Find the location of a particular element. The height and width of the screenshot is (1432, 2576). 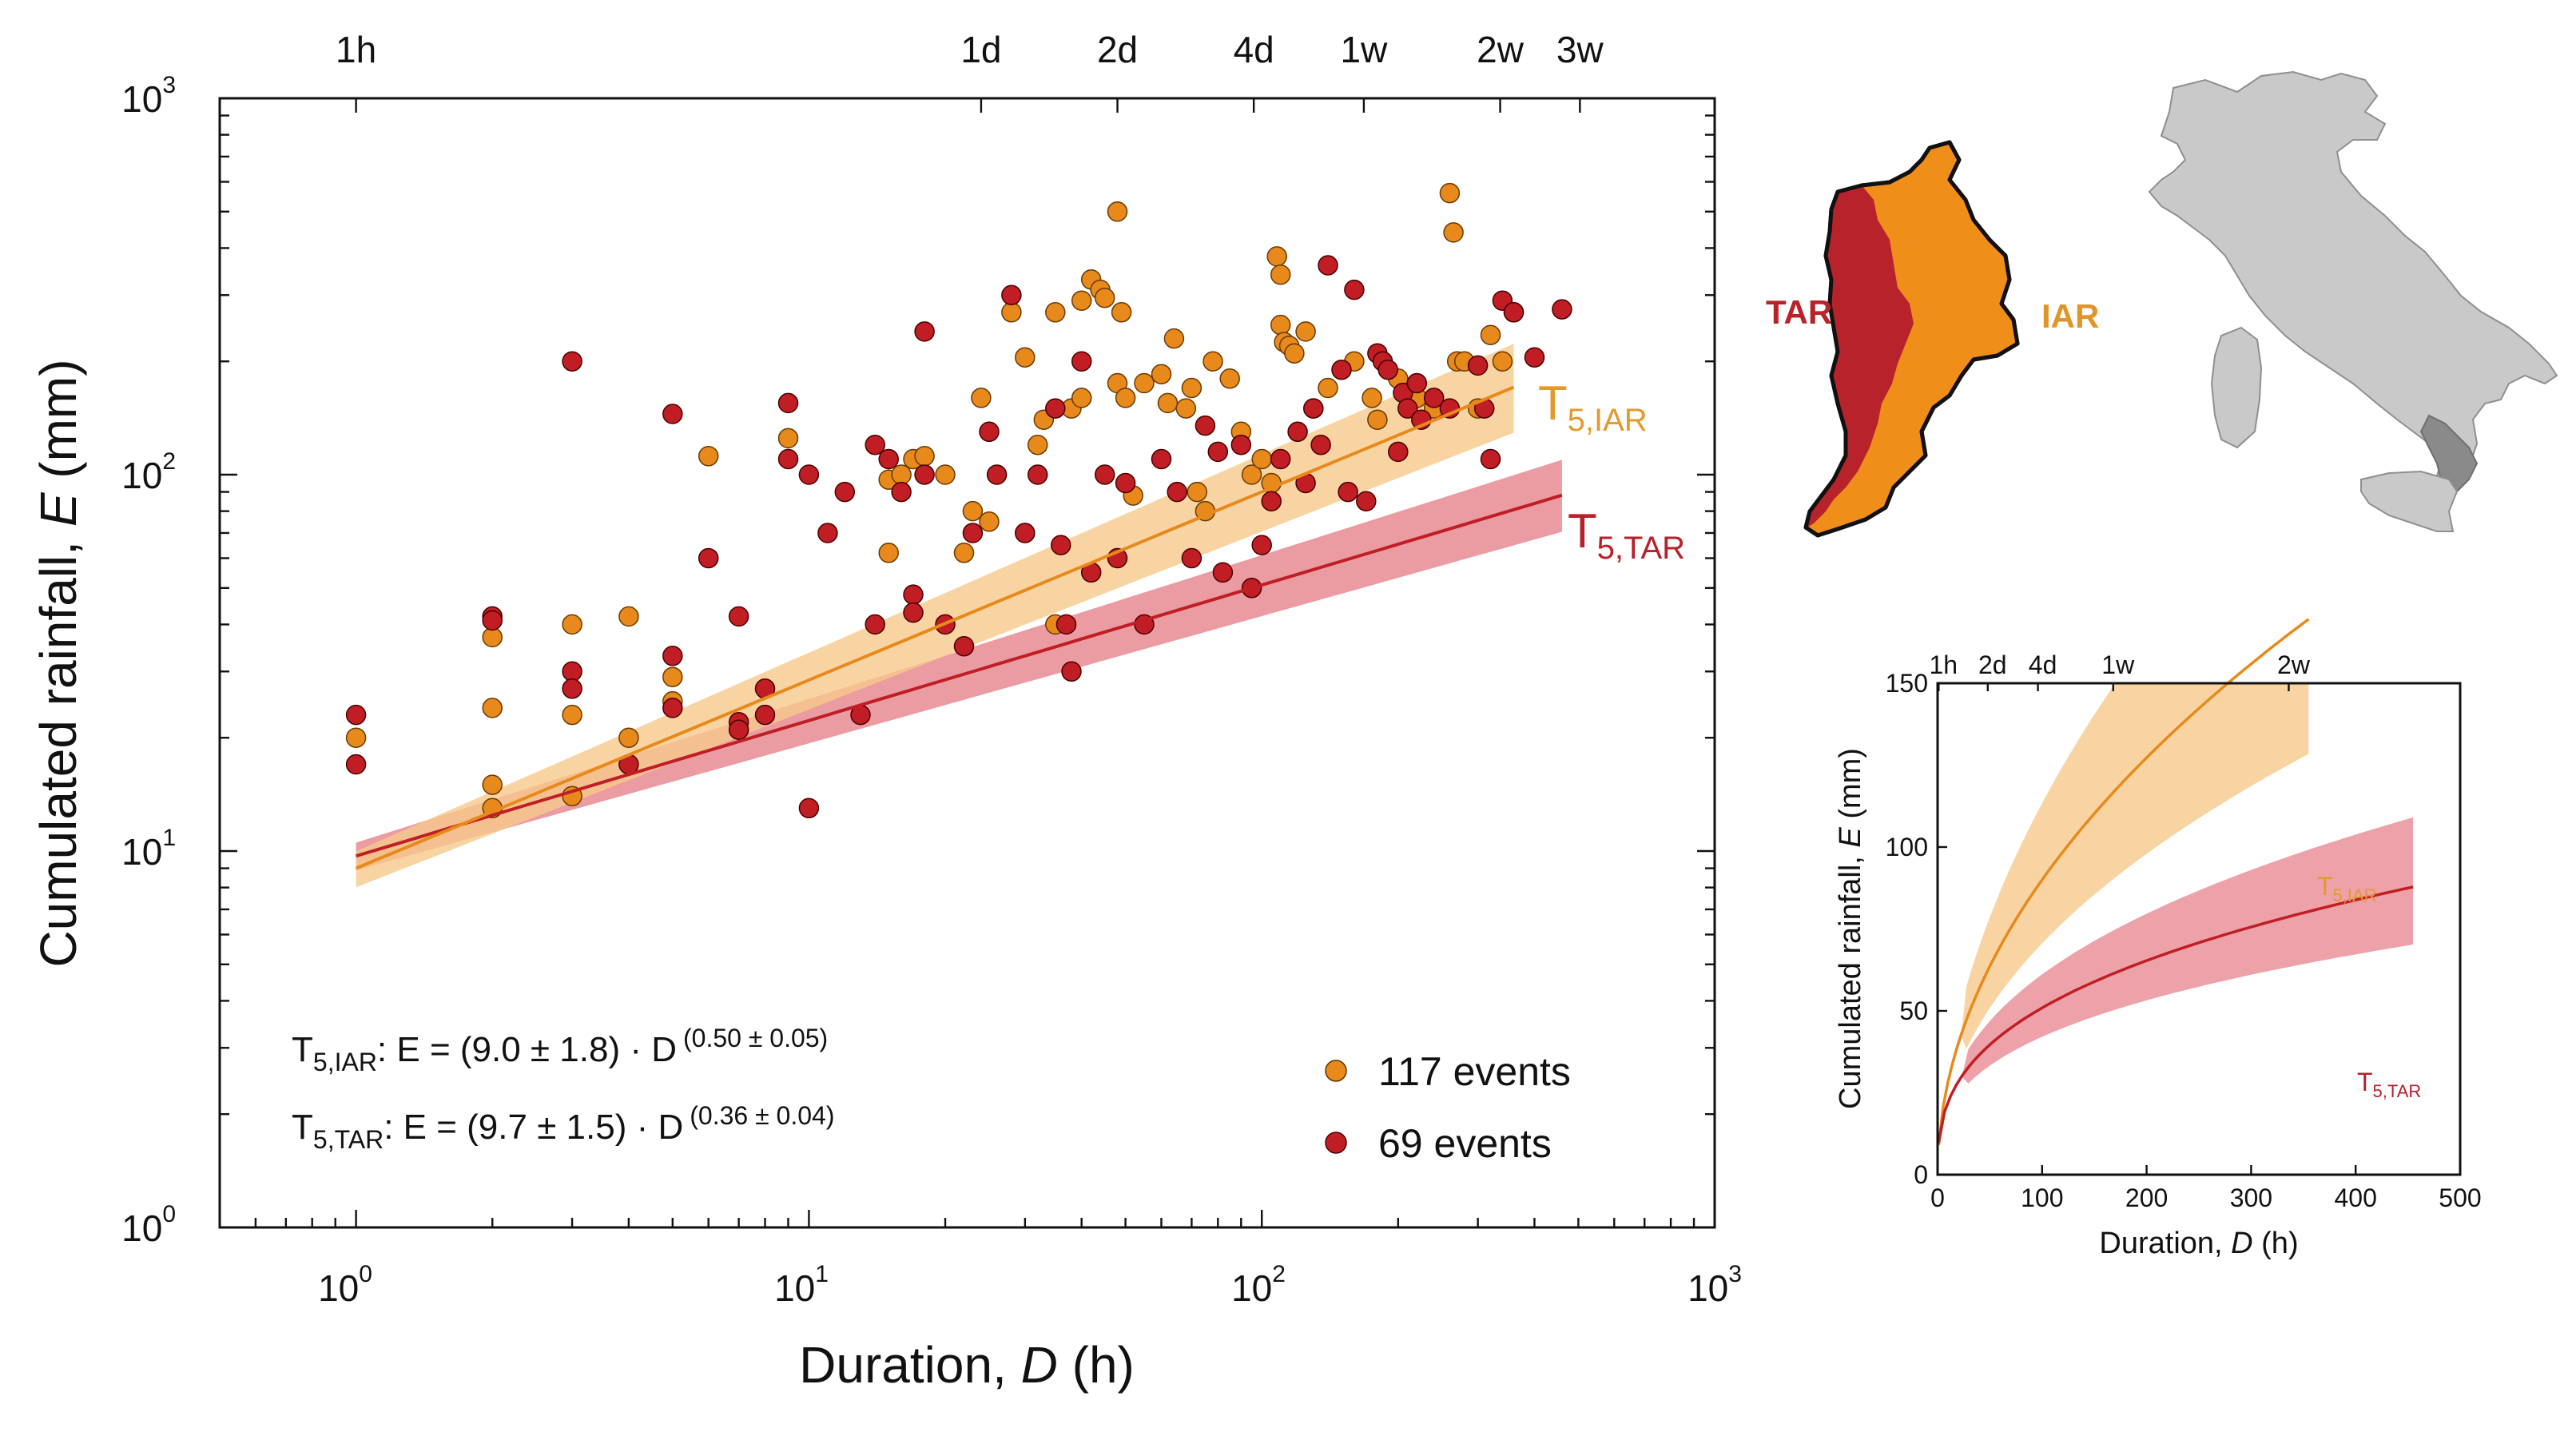

inset-axis-ticks: 0 100 200 300 400 500 0 50 100 150 is located at coordinates (2184, 940).